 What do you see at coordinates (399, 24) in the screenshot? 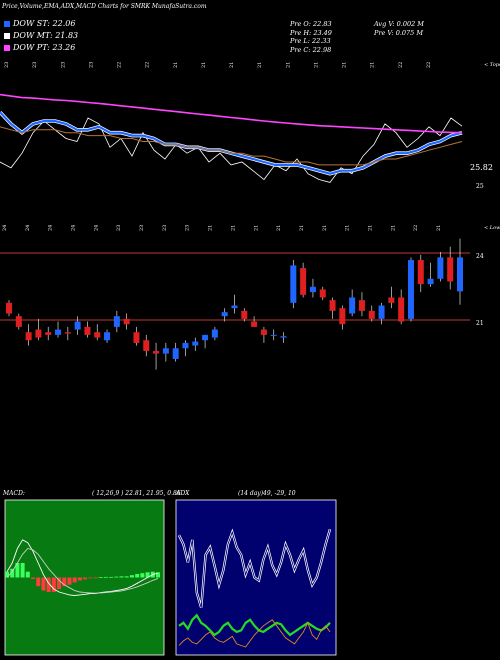
I see `avg-volume: Avg V: 0.002 M` at bounding box center [399, 24].